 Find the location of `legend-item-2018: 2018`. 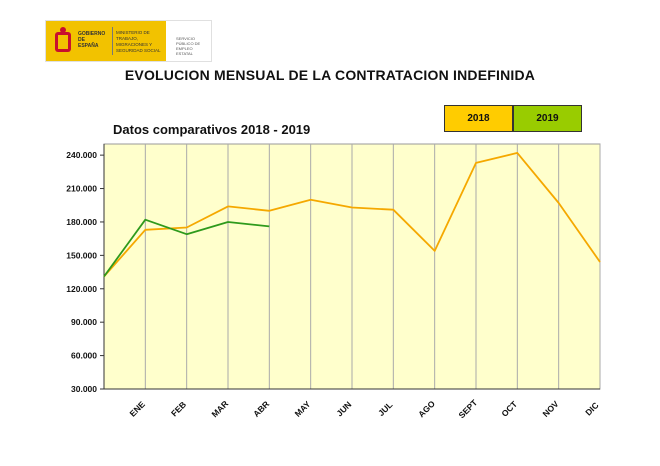

legend-item-2018: 2018 is located at coordinates (478, 118).